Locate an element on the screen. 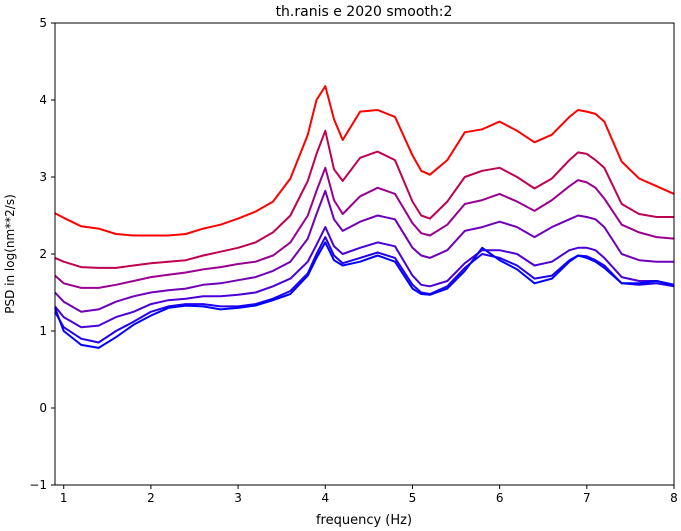 Image resolution: width=681 pixels, height=531 pixels. x-tick-label: 2 is located at coordinates (151, 498).